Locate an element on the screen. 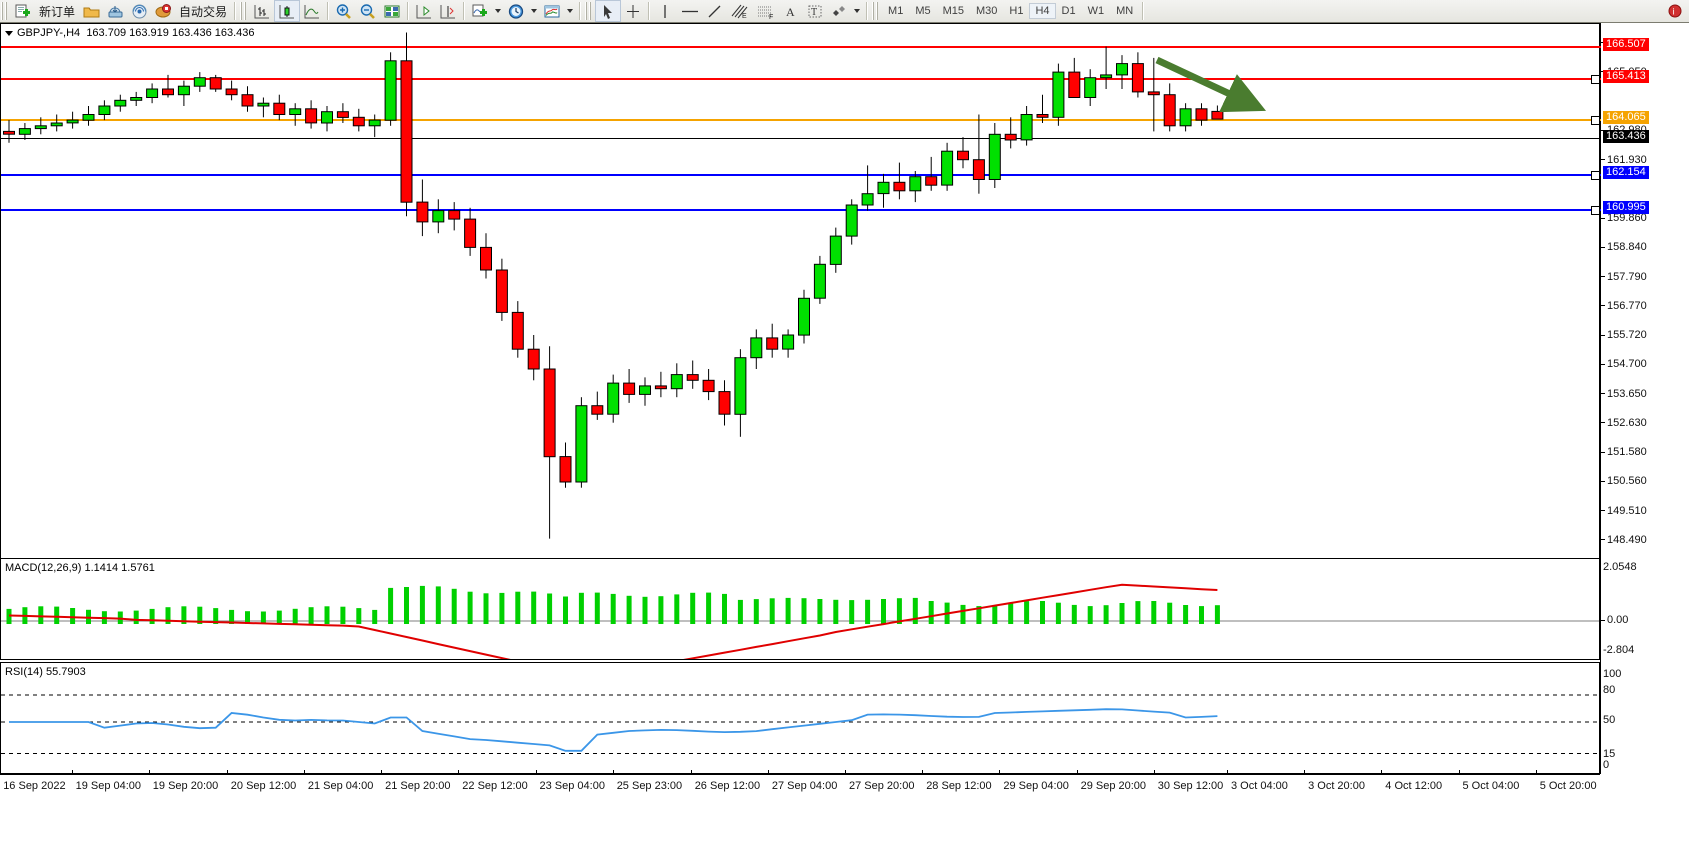 This screenshot has width=1689, height=852. timeframe-m1: M1 is located at coordinates (895, 11).